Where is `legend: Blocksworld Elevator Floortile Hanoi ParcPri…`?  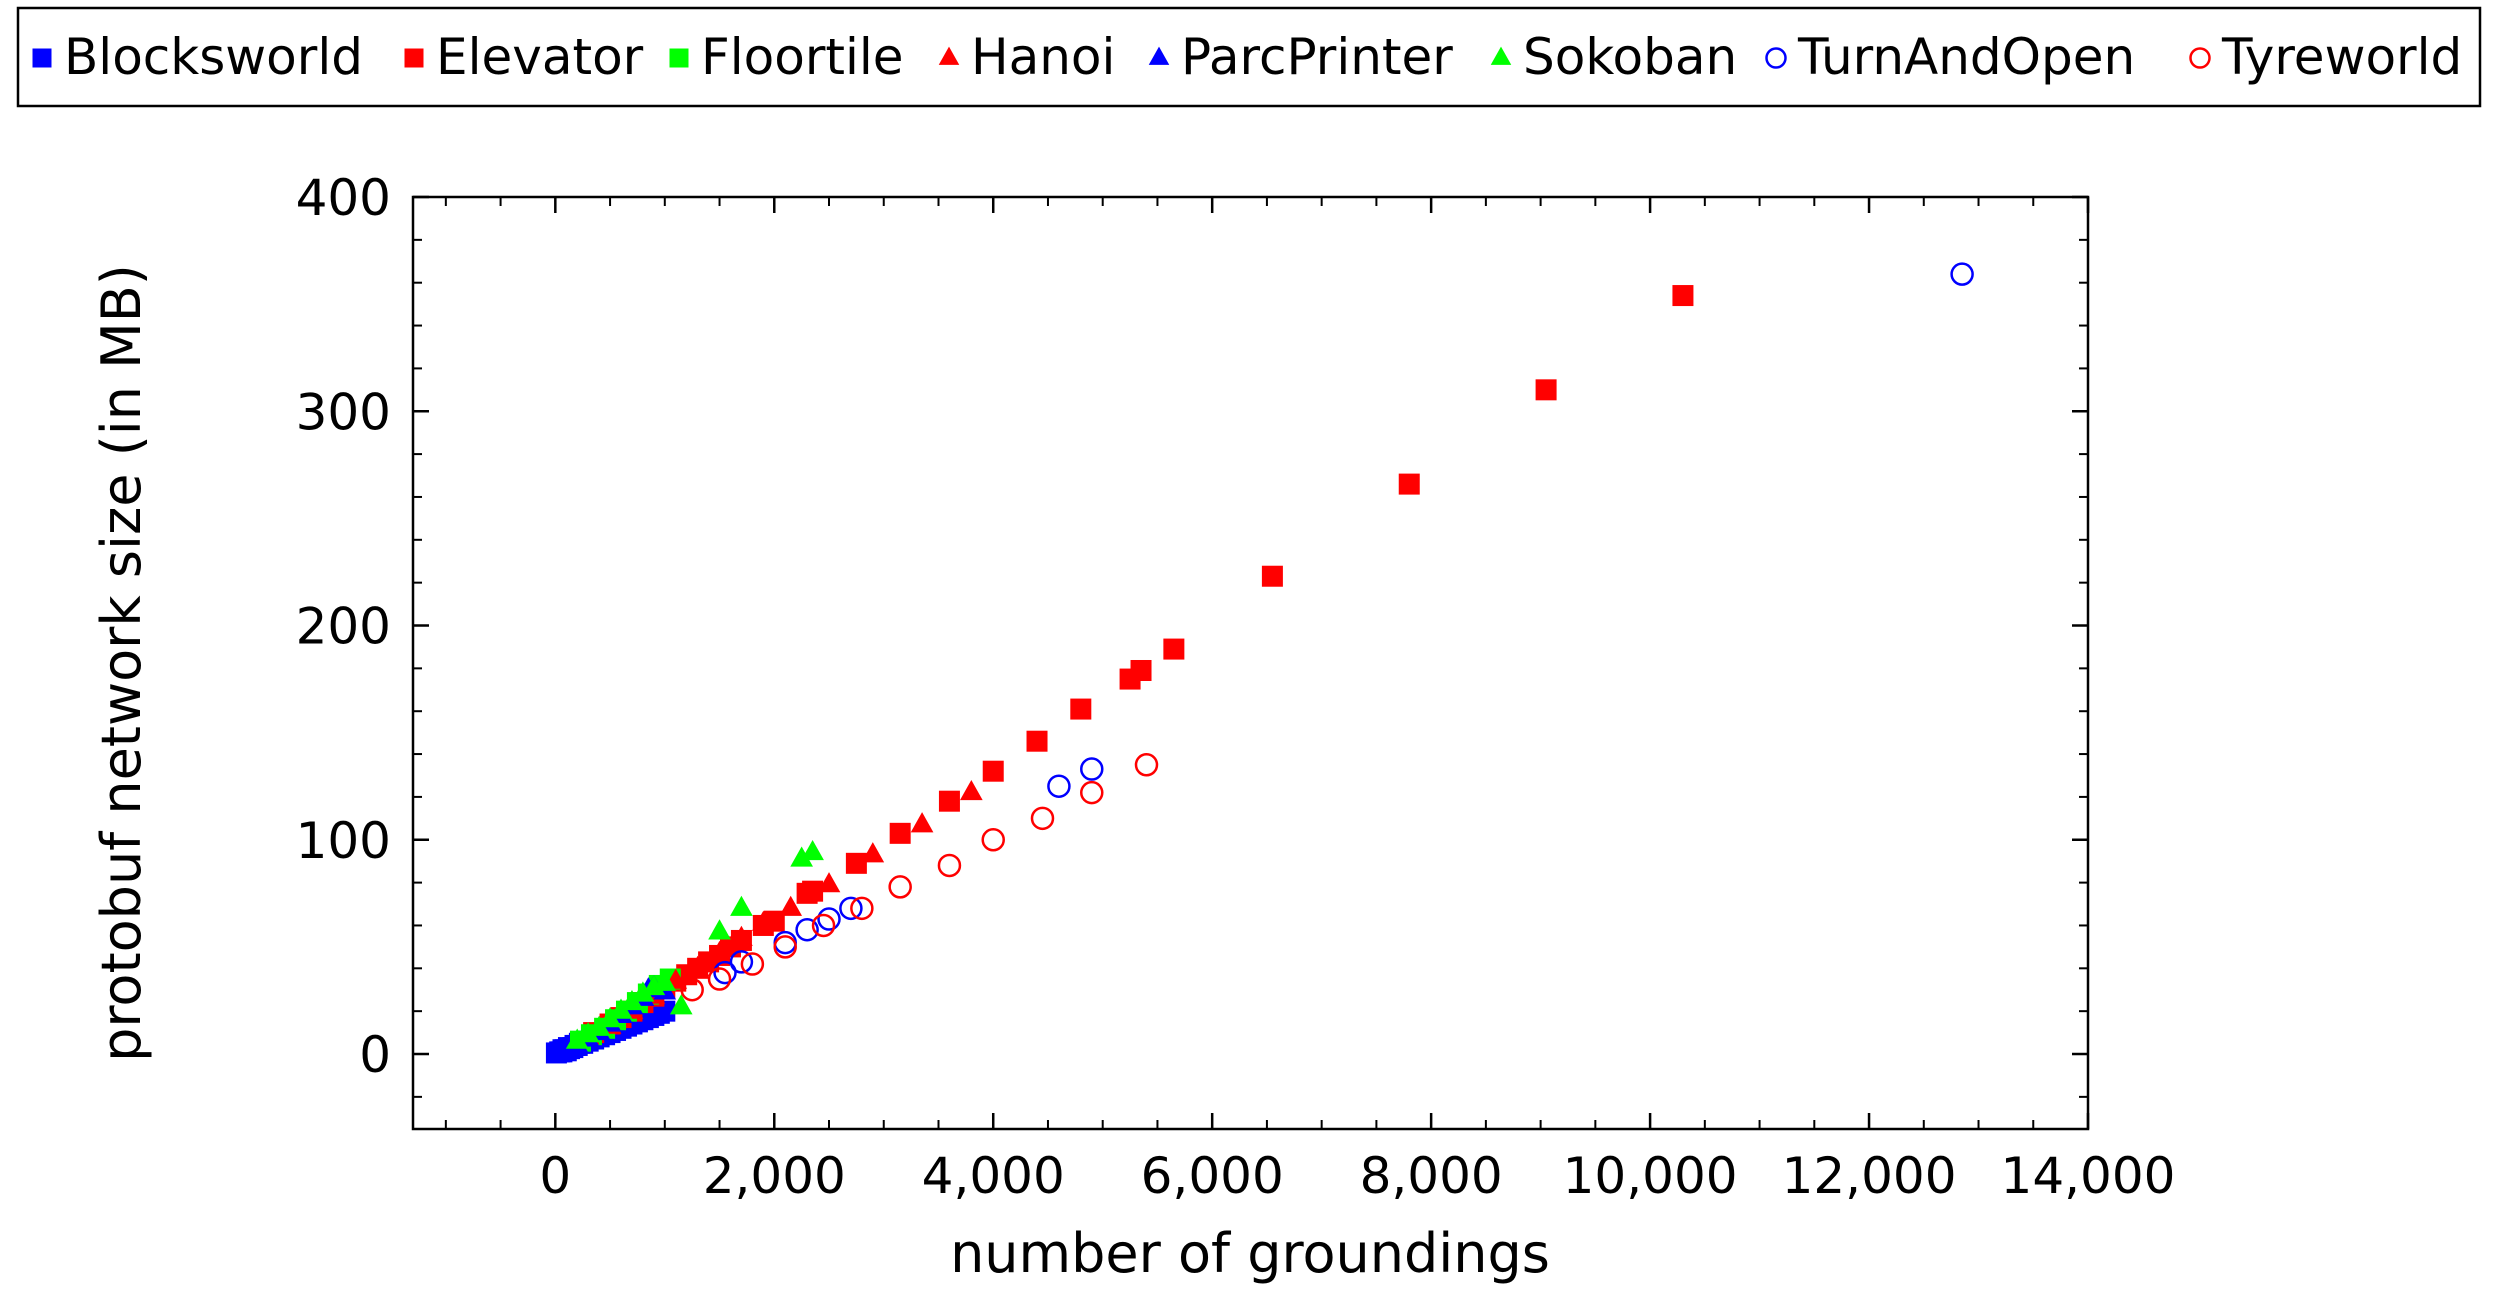 legend: Blocksworld Elevator Floortile Hanoi ParcPri… is located at coordinates (1249, 57).